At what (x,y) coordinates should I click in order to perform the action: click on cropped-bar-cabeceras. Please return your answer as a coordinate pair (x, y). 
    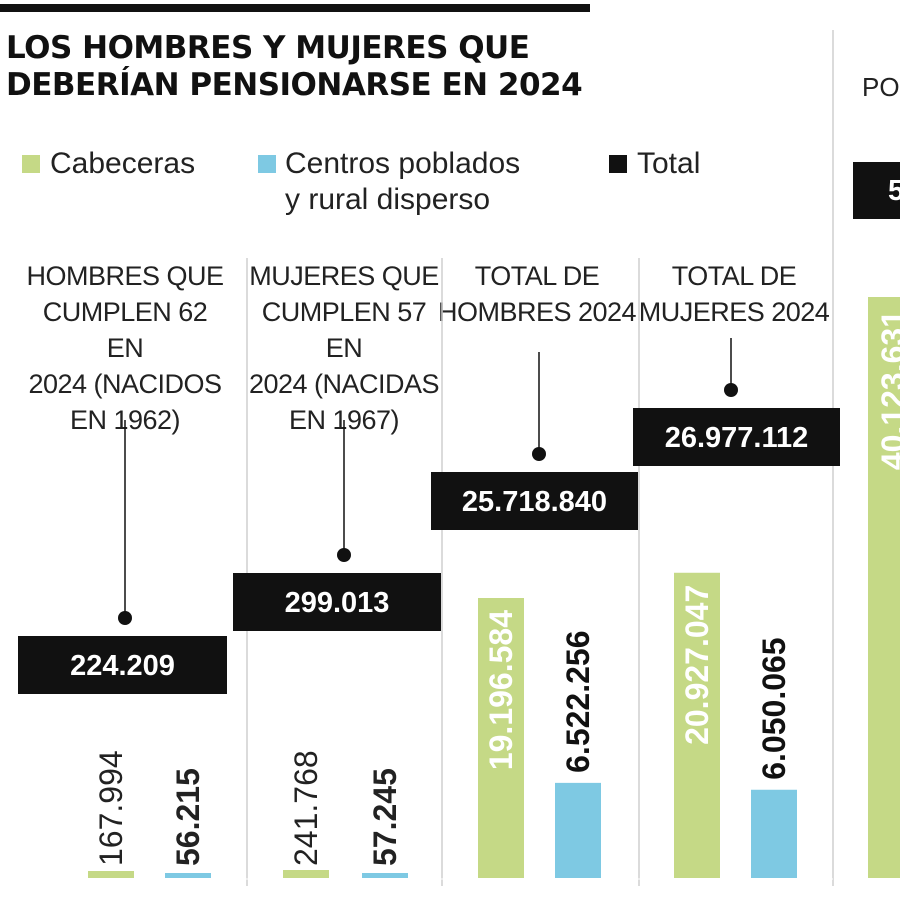
    Looking at the image, I should click on (884, 587).